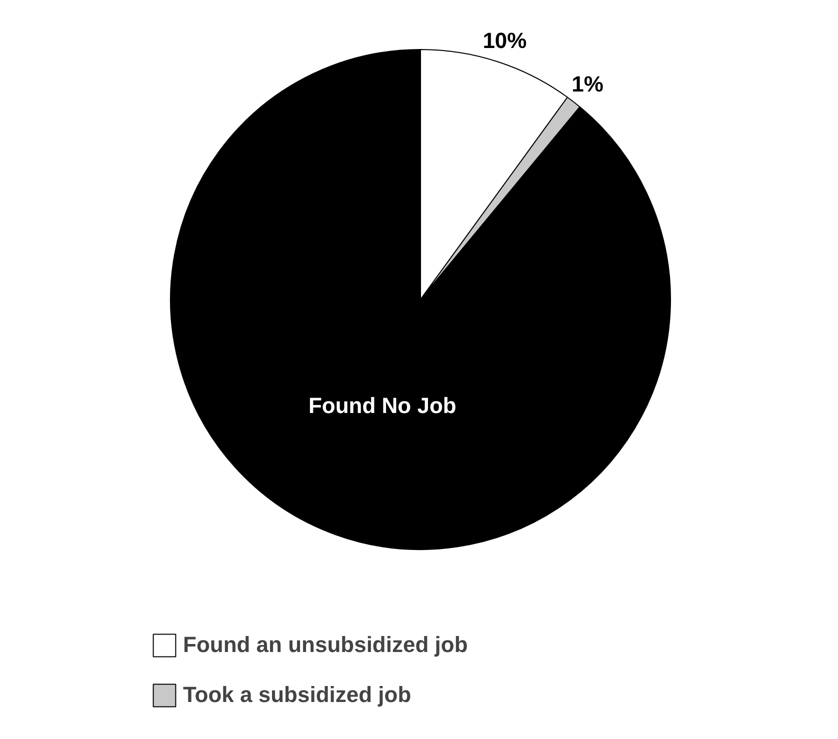  Describe the element at coordinates (504, 40) in the screenshot. I see `data-label: 10%` at that location.